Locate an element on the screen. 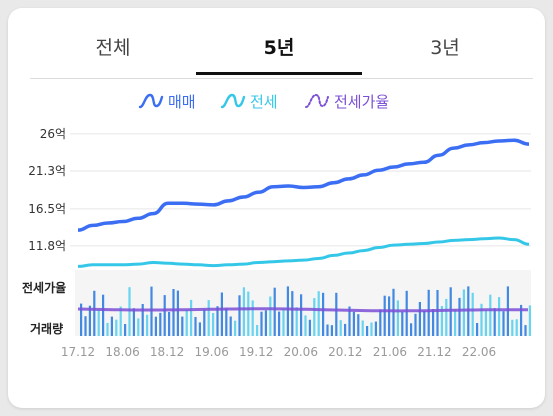 This screenshot has width=553, height=416. tab-3-years: 3년 is located at coordinates (445, 48).